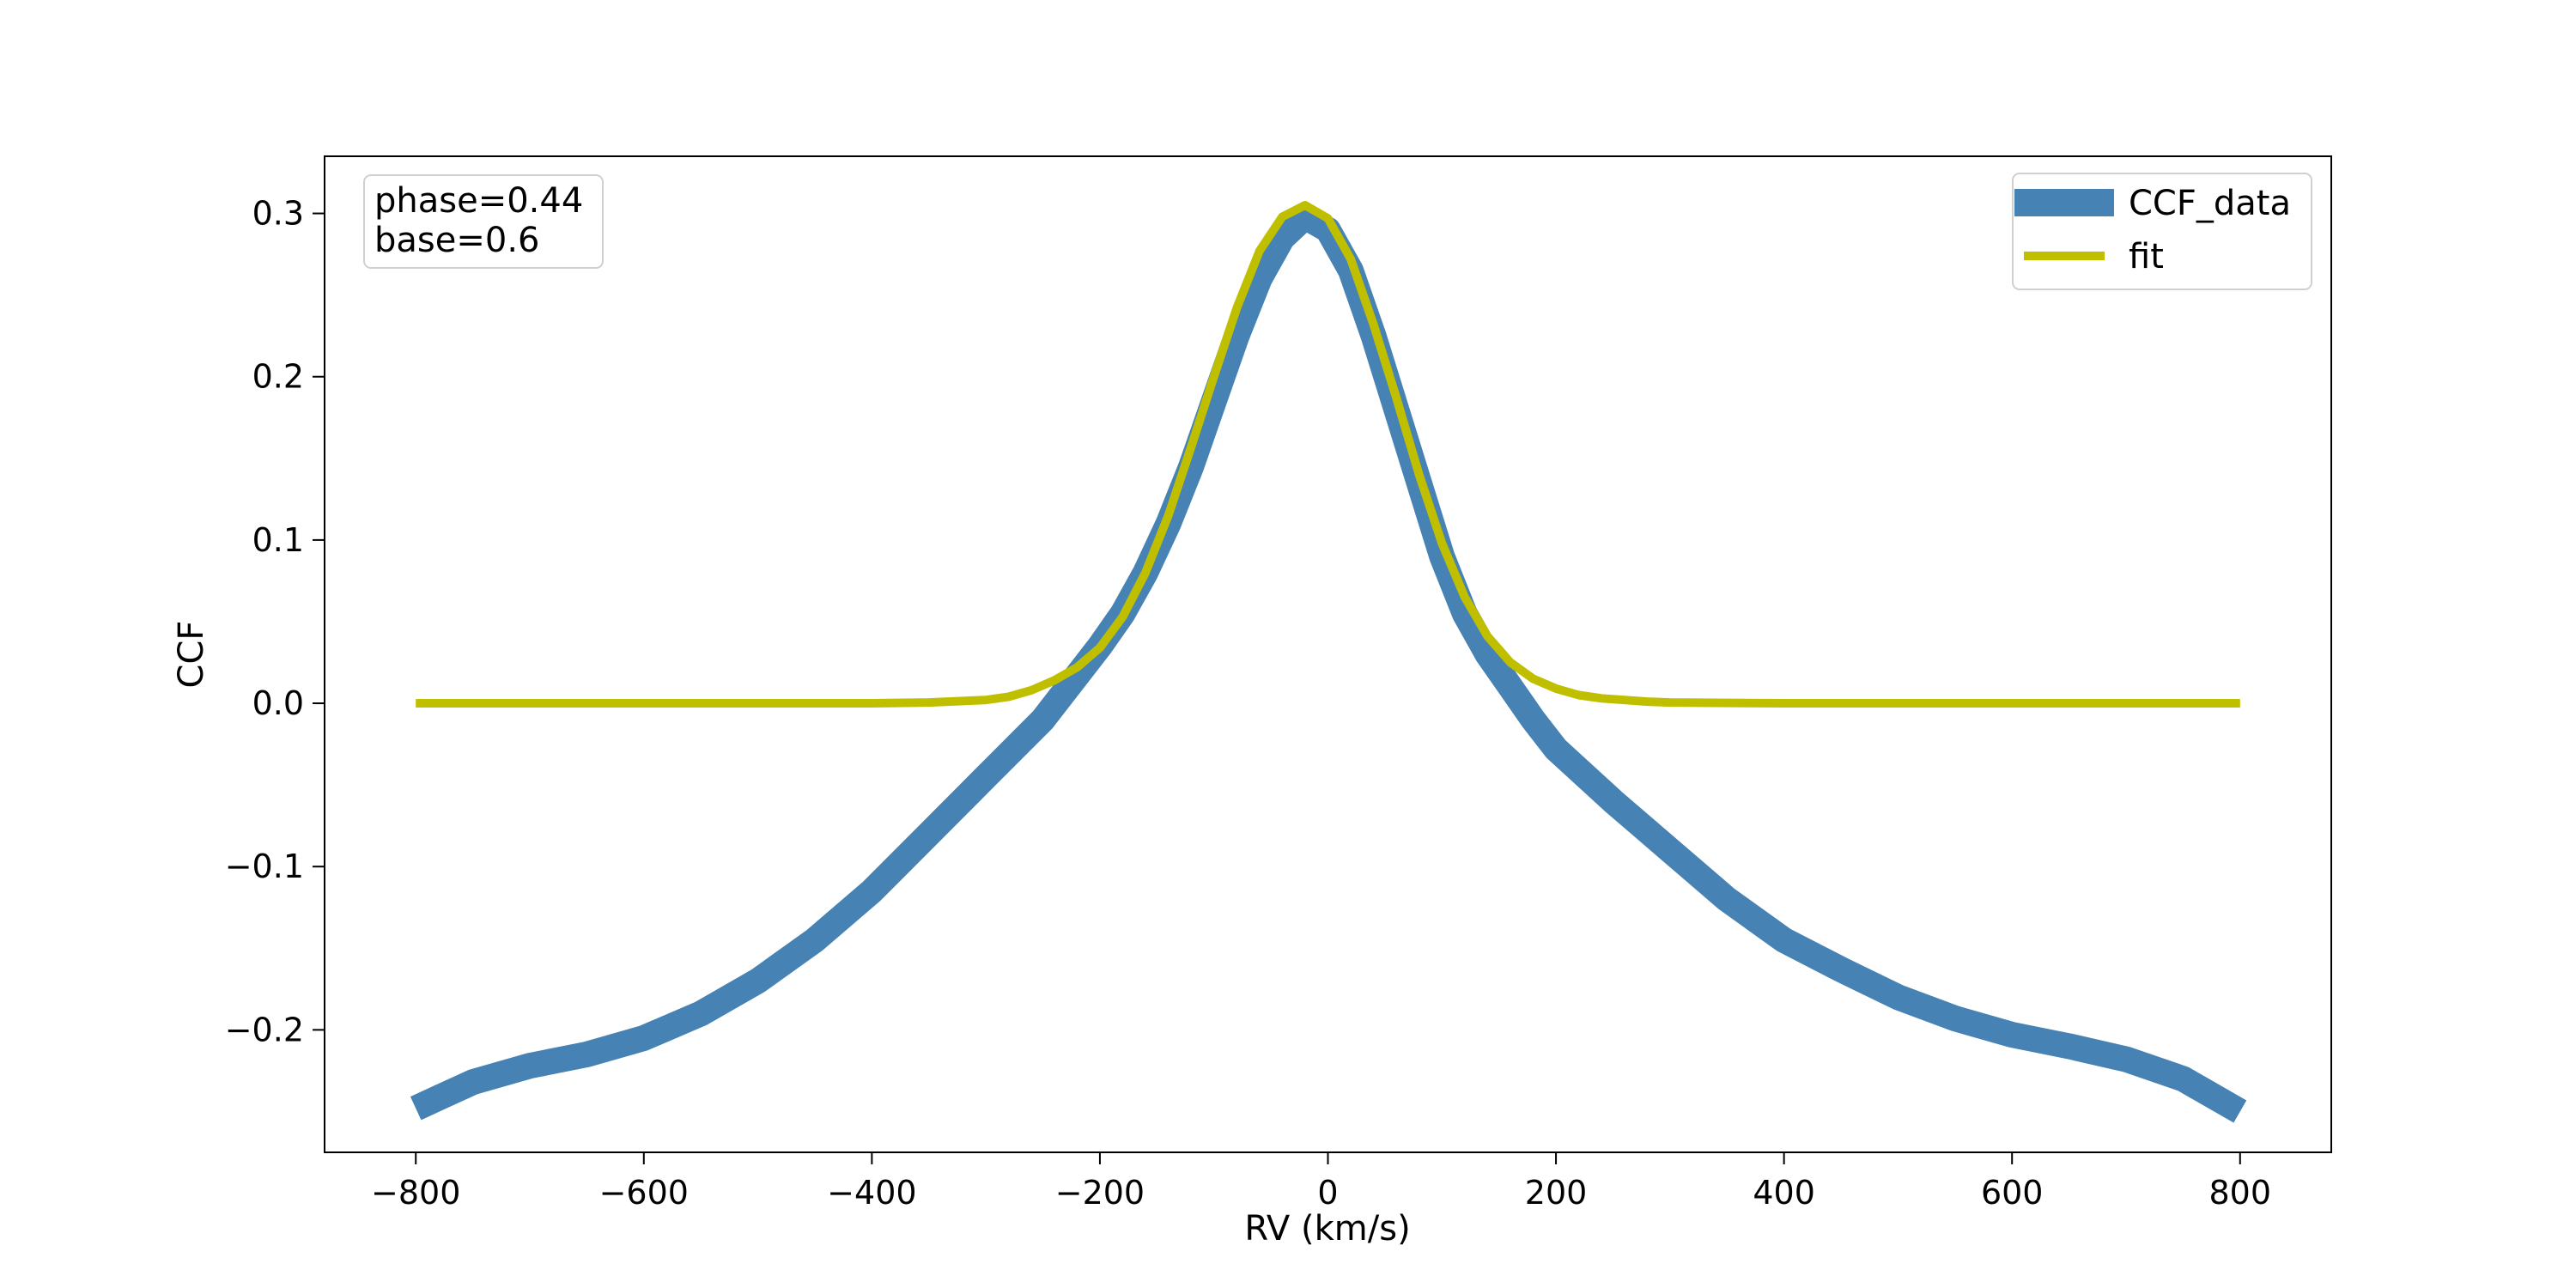  I want to click on x-axis-ticks: −800 −600 −400 −200 0 200 400 600 800, so click(1321, 1182).